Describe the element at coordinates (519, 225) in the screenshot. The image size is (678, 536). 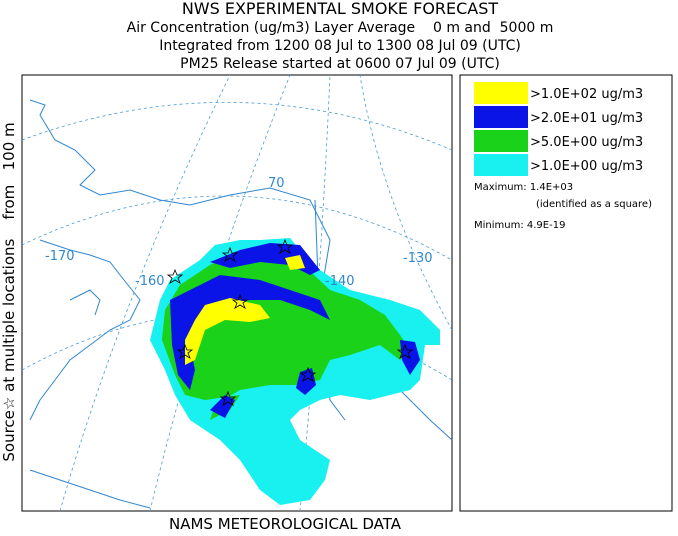
I see `minimum: Minimum: 4.9E-19` at that location.